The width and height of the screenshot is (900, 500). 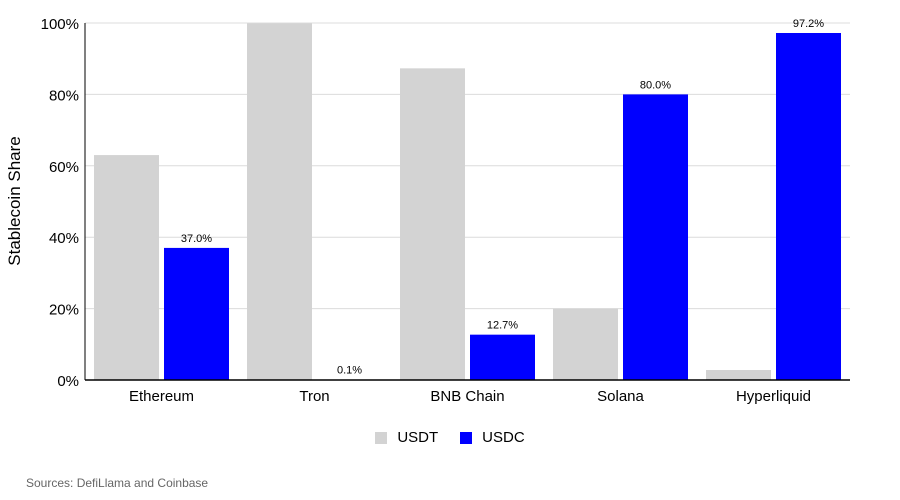 What do you see at coordinates (467, 396) in the screenshot?
I see `x-tick-label: BNB Chain` at bounding box center [467, 396].